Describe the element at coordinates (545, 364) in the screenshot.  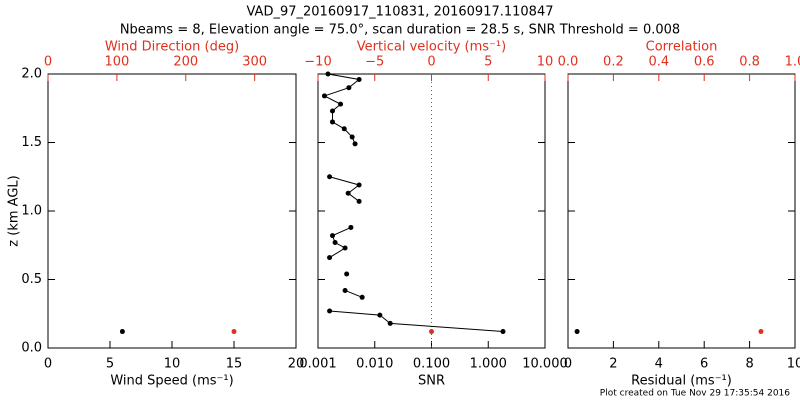
I see `x-tick-label: 10.000` at that location.